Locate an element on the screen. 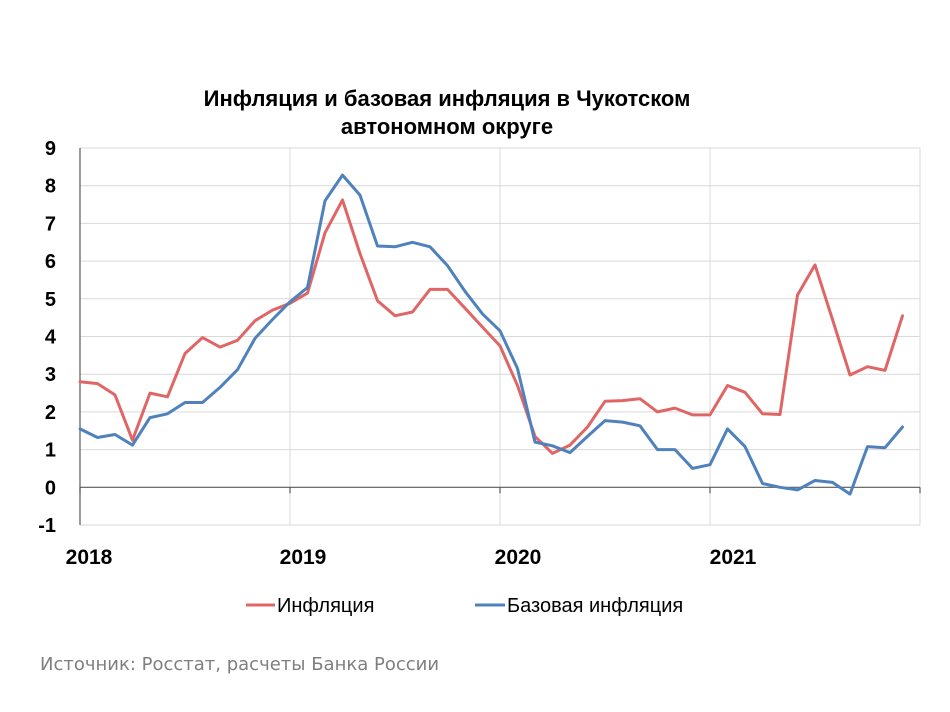 The height and width of the screenshot is (712, 950). source-note: Источник: Росстат, расчеты Банка России is located at coordinates (240, 664).